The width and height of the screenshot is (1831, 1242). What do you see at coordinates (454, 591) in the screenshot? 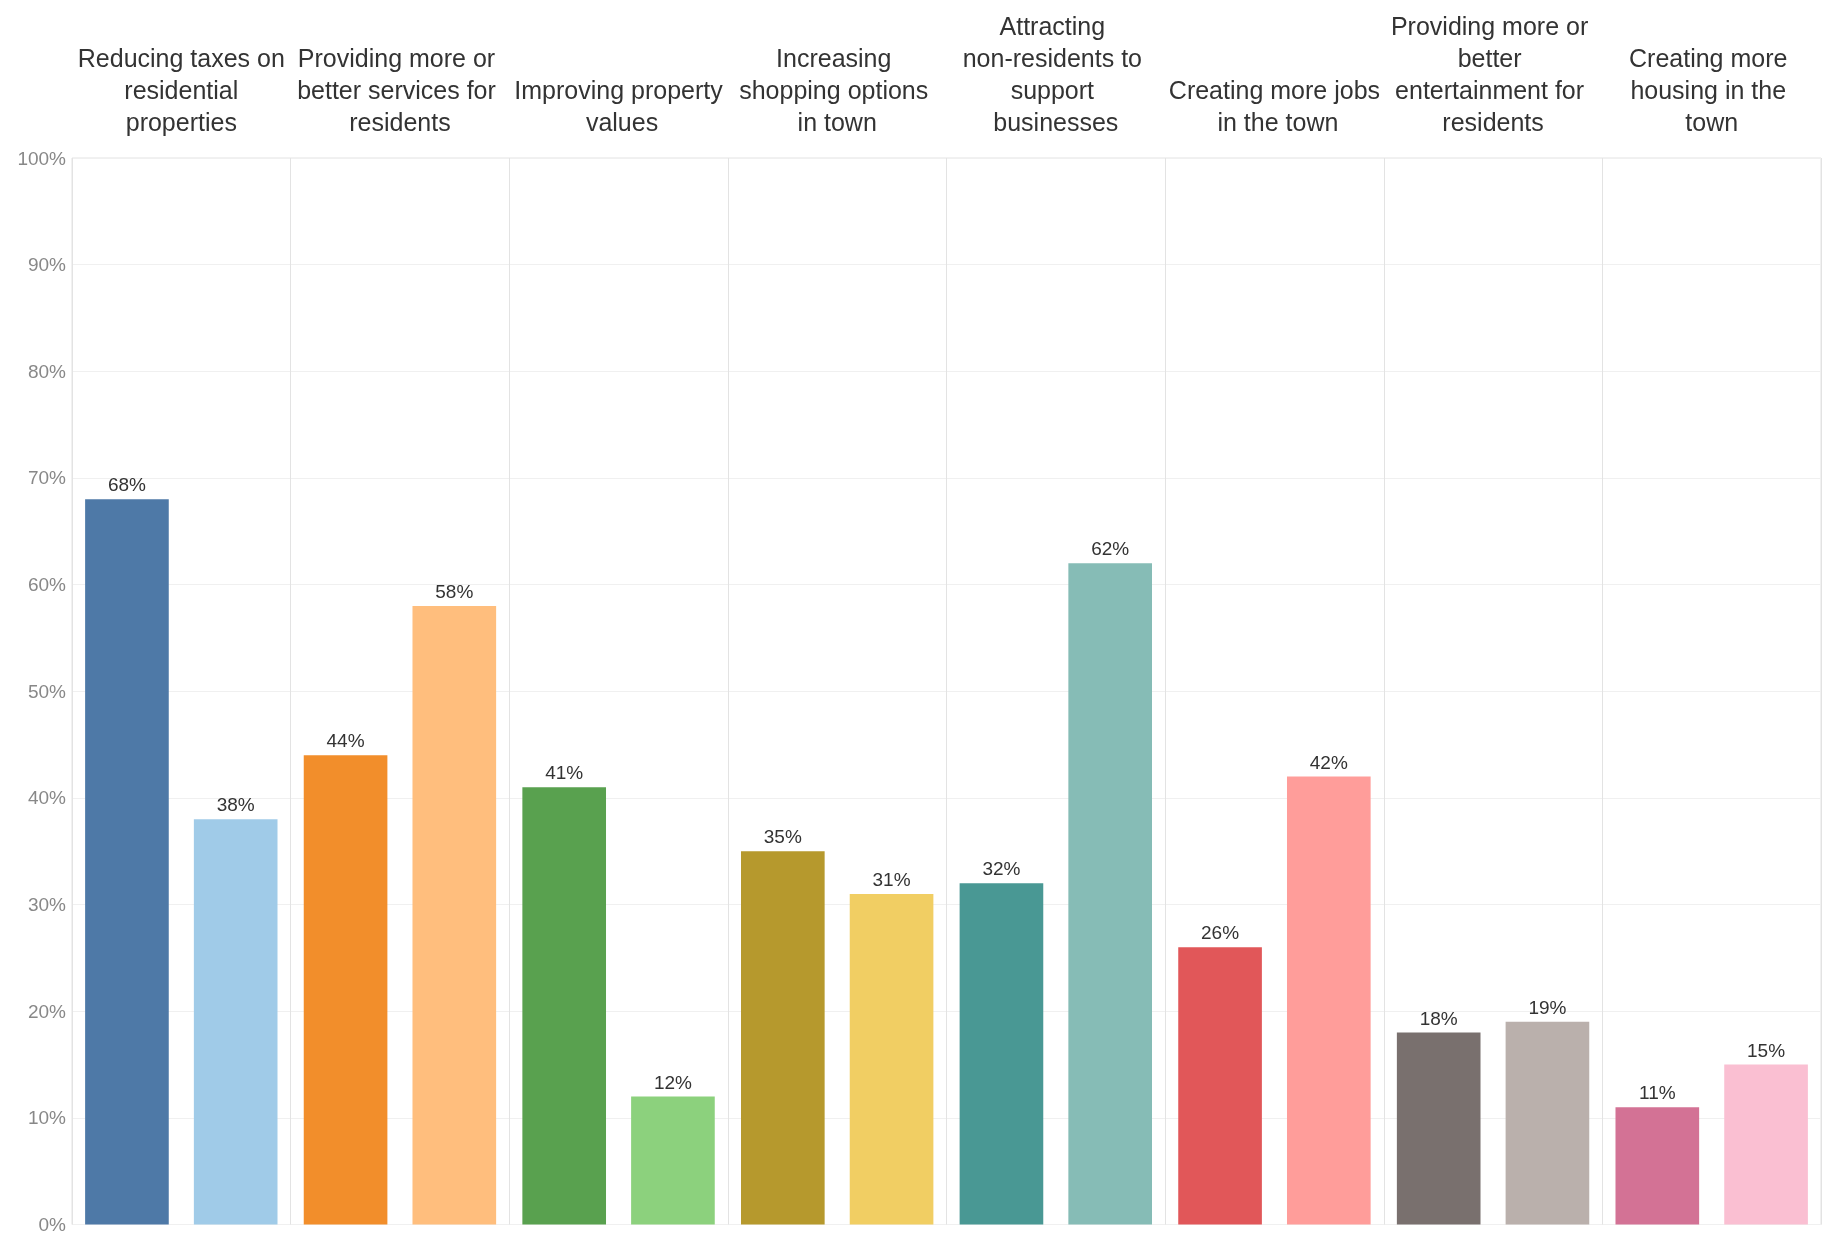
I see `data-label: 58%` at bounding box center [454, 591].